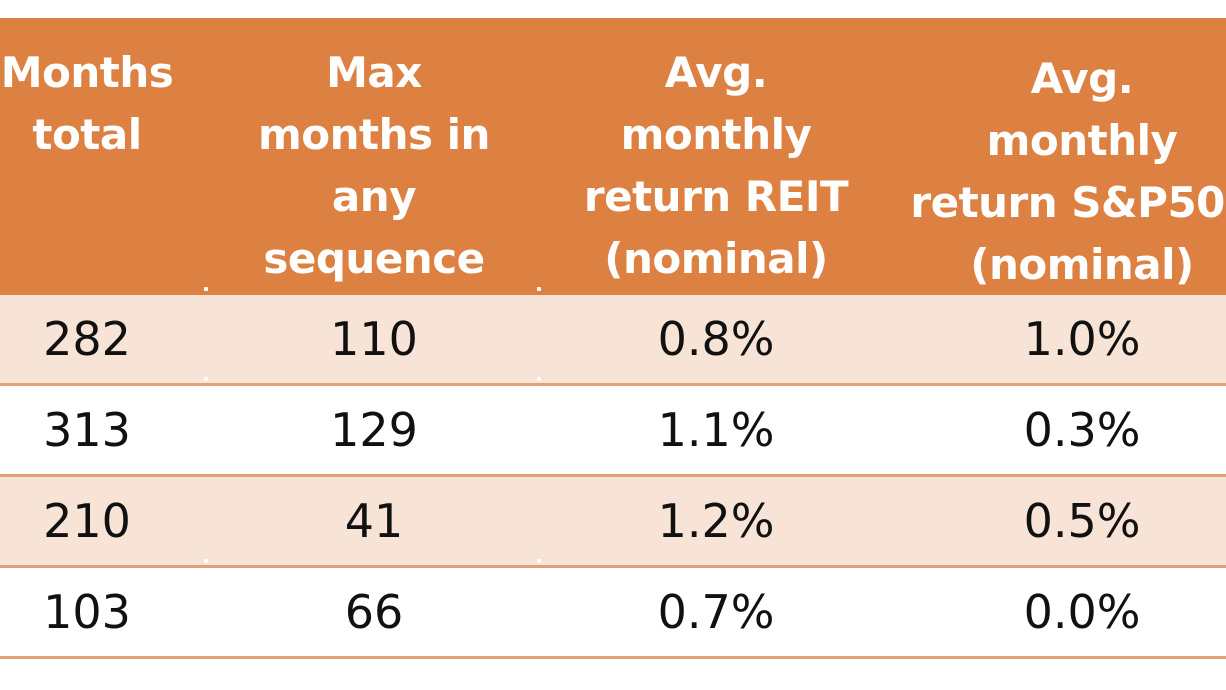 This screenshot has height=690, width=1226. I want to click on header-line: return REIT, so click(716, 196).